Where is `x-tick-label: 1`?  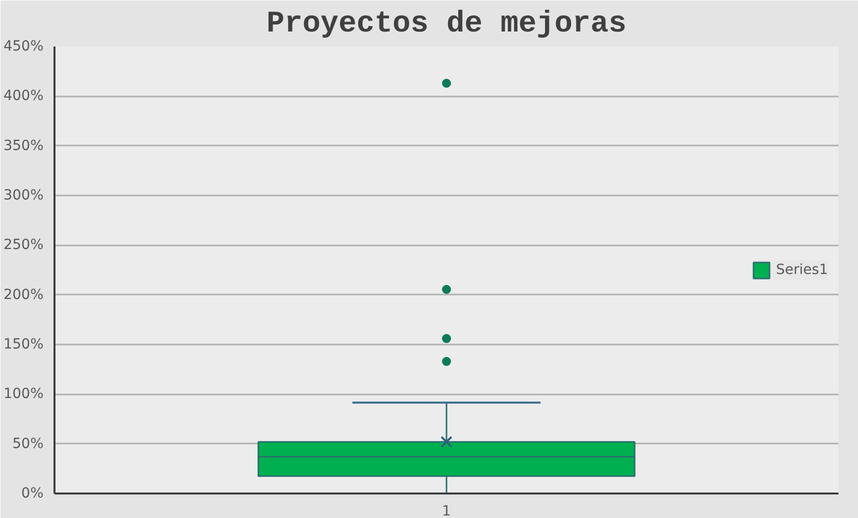 x-tick-label: 1 is located at coordinates (446, 511).